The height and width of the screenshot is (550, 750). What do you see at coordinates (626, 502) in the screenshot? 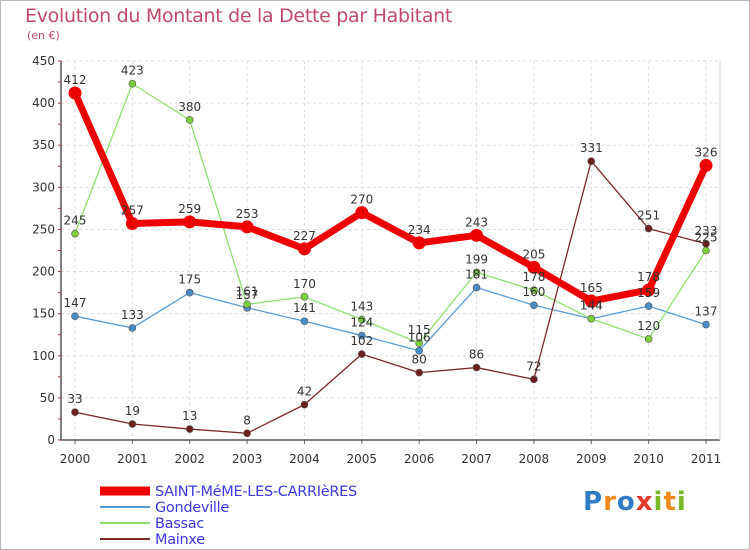
I see `logo-letter: o` at bounding box center [626, 502].